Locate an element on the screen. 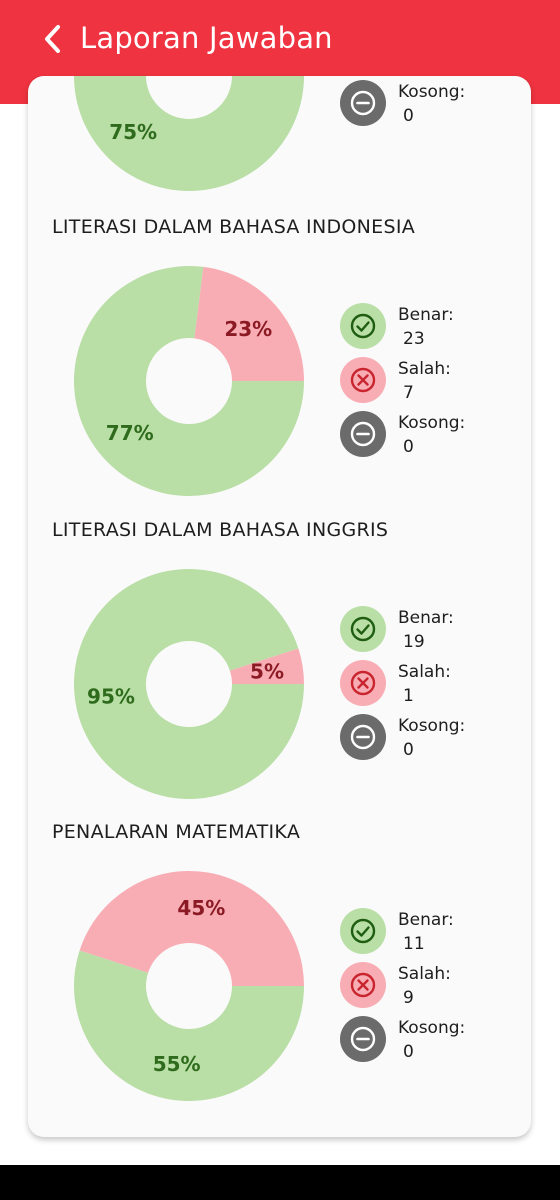  donut-chart: 75% is located at coordinates (189, 133).